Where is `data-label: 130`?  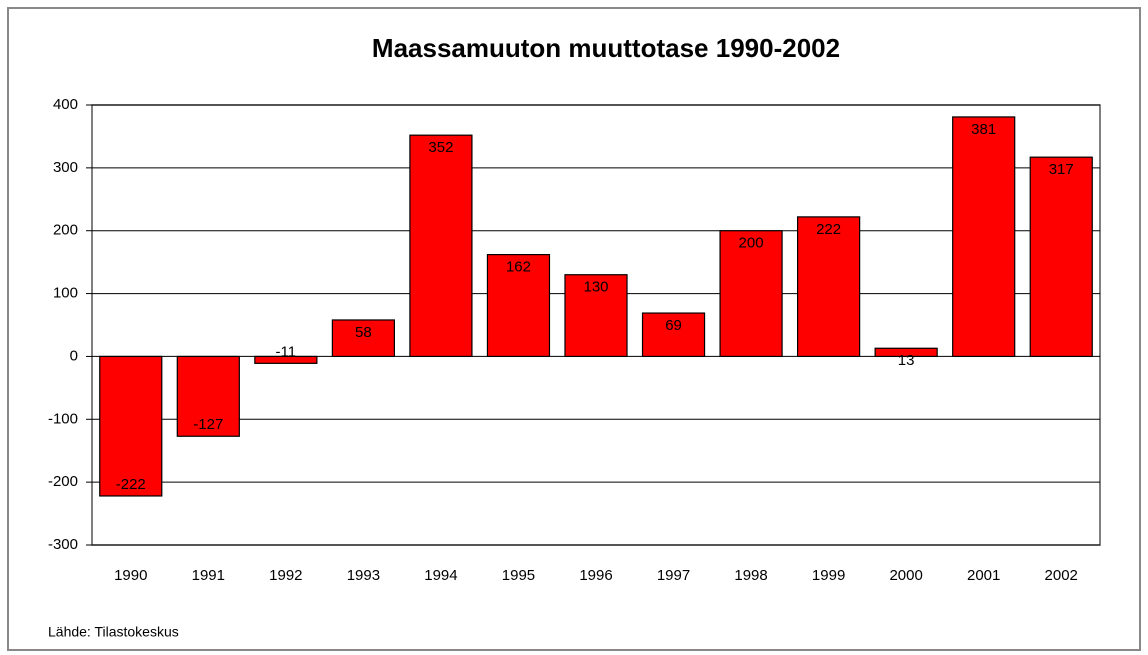 data-label: 130 is located at coordinates (595, 287).